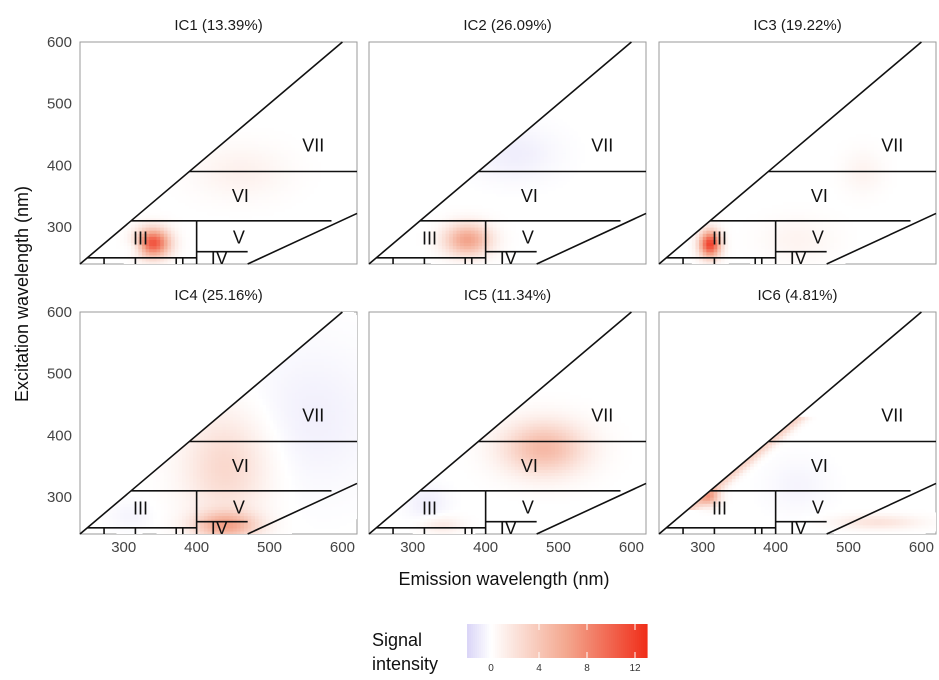 The height and width of the screenshot is (680, 939). Describe the element at coordinates (591, 238) in the screenshot. I see `second-order-line` at that location.